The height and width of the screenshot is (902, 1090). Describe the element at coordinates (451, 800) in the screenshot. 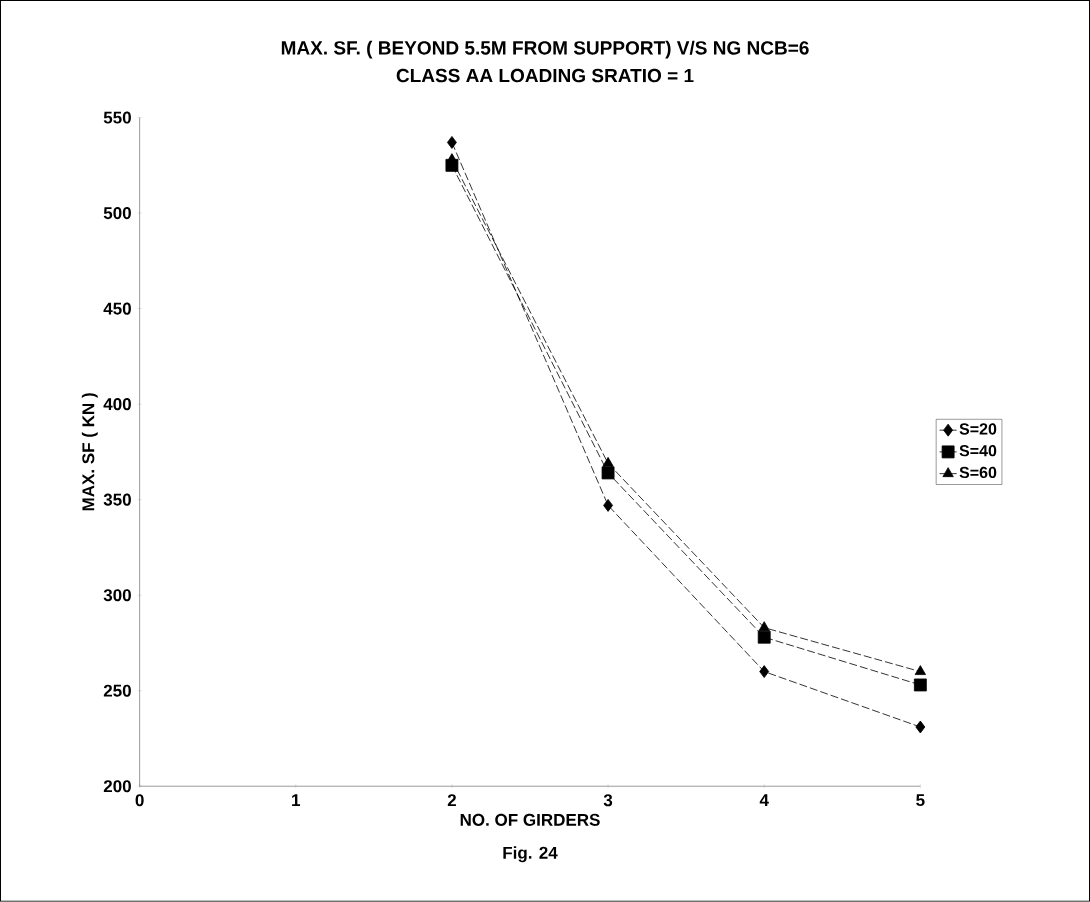

I see `x-tick-label: 2` at that location.